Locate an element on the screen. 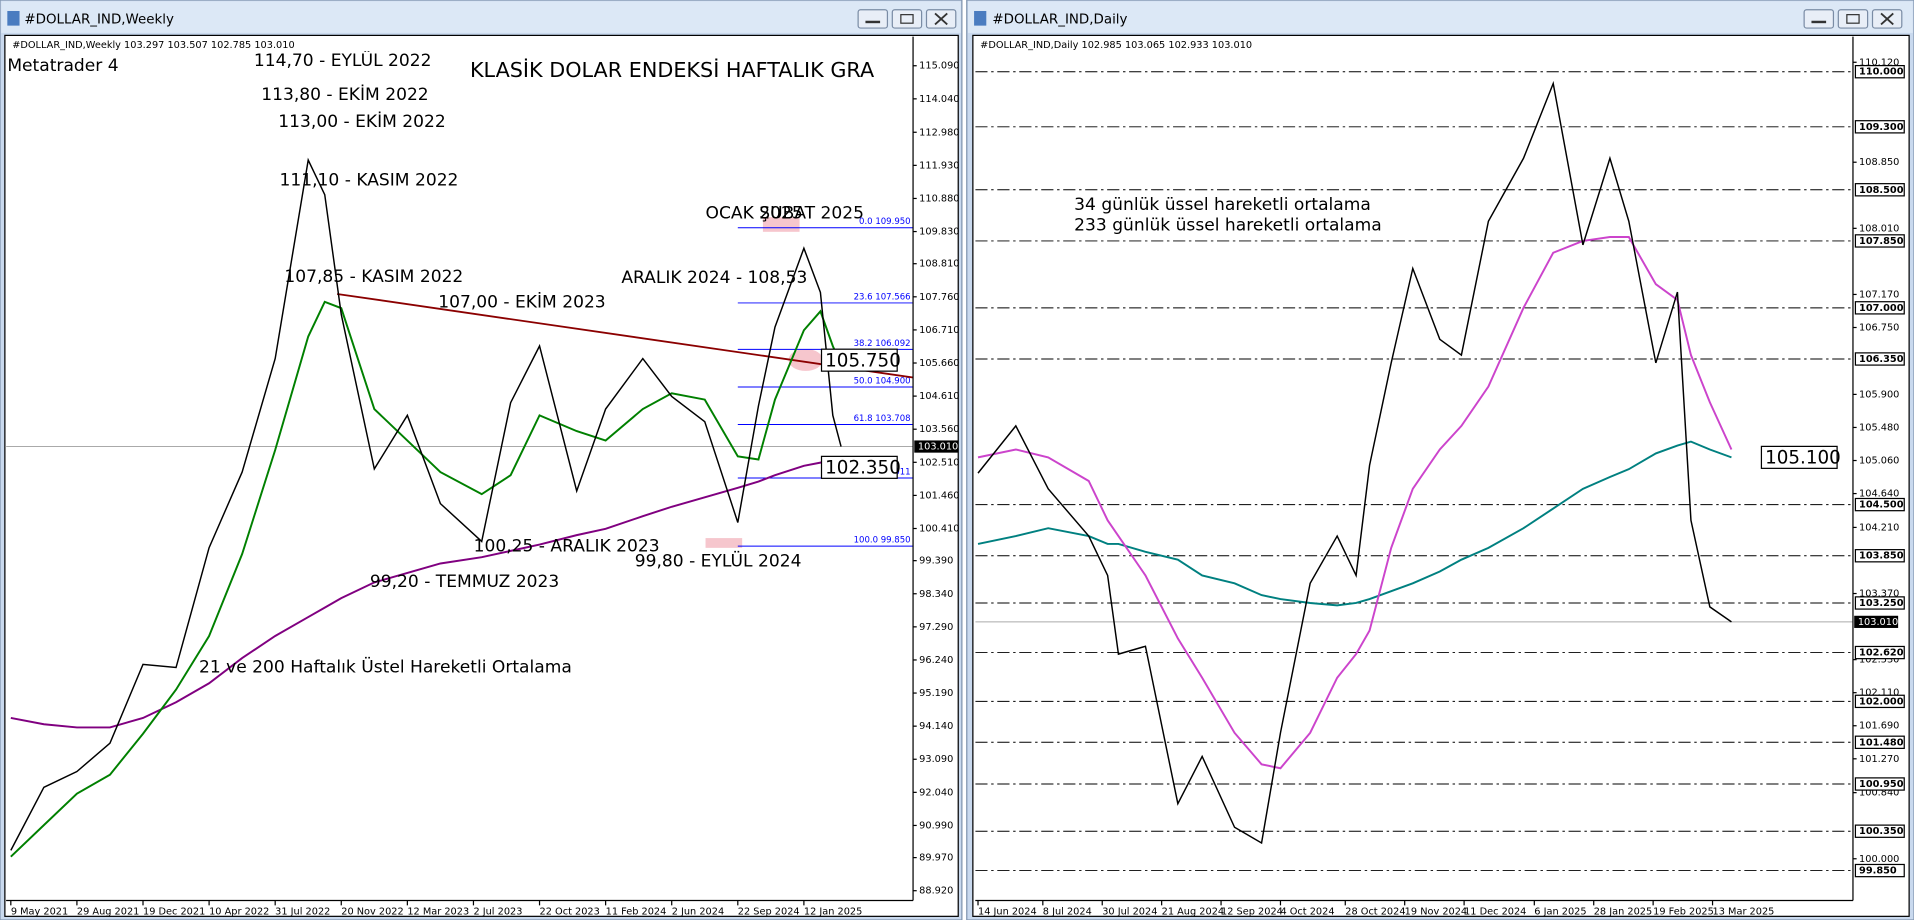  annotation: 233 günlük üssel hareketli ortalama is located at coordinates (1228, 226).